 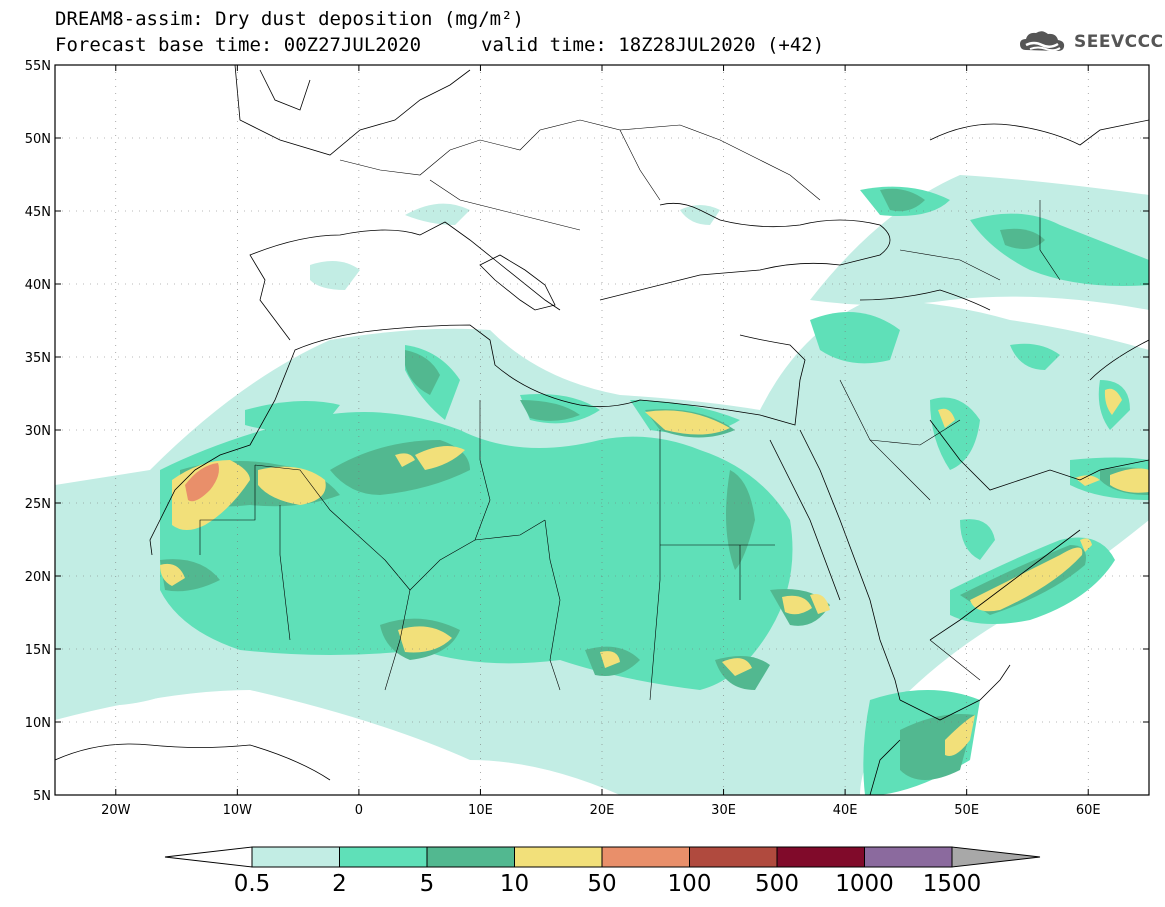 I want to click on lat-tick-label: 5N, so click(x=42, y=796).